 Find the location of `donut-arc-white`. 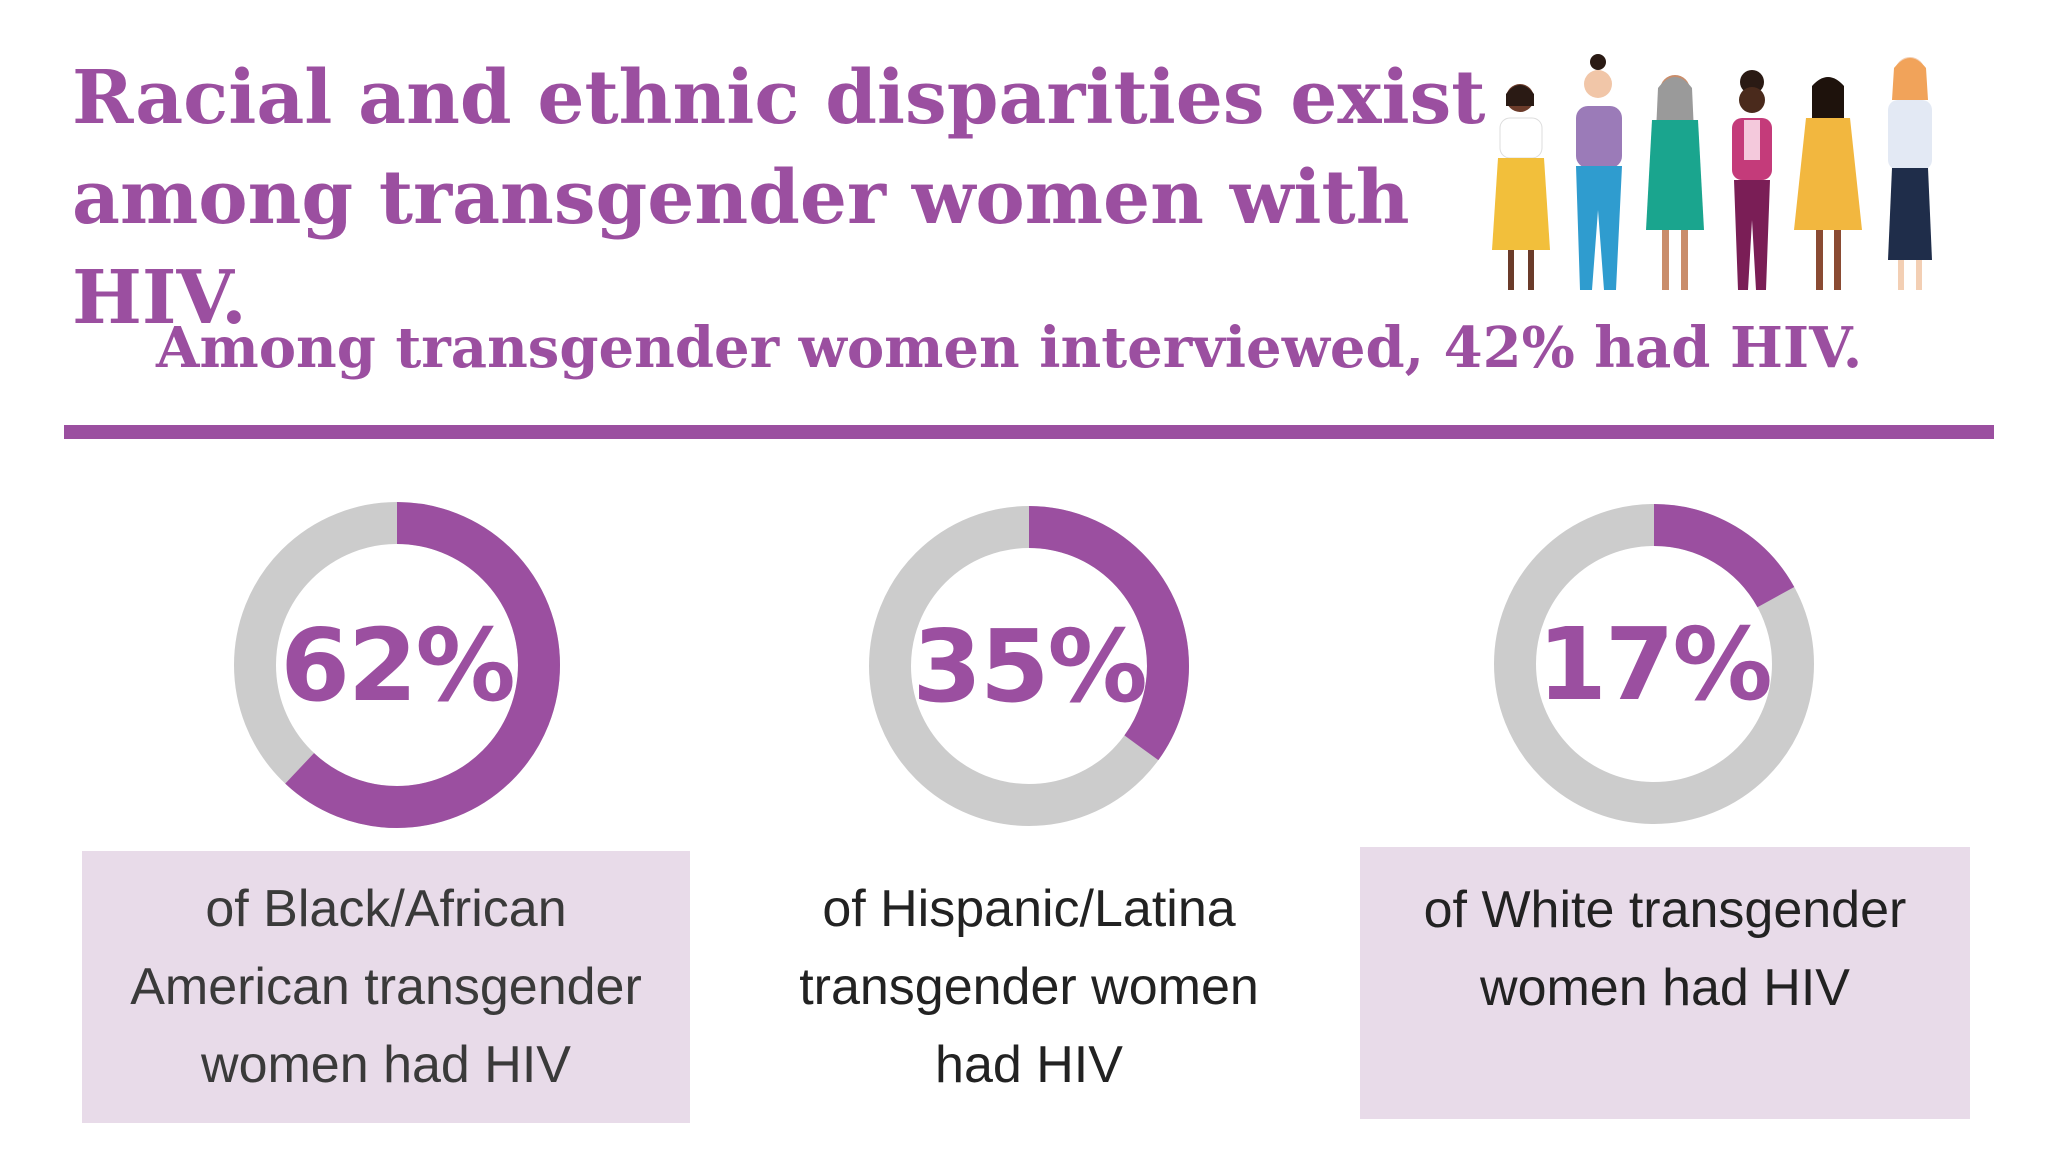

donut-arc-white is located at coordinates (1654, 664).